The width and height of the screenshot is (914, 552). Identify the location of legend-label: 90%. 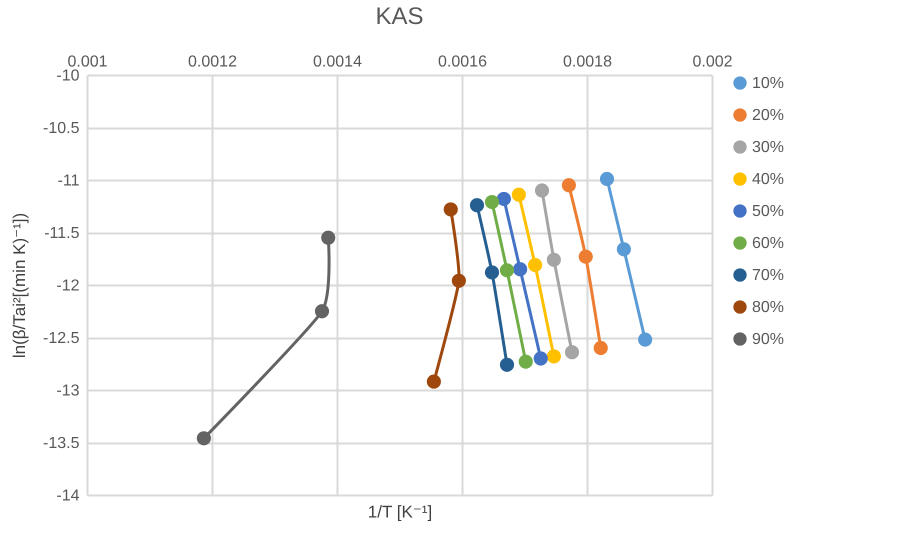
(768, 339).